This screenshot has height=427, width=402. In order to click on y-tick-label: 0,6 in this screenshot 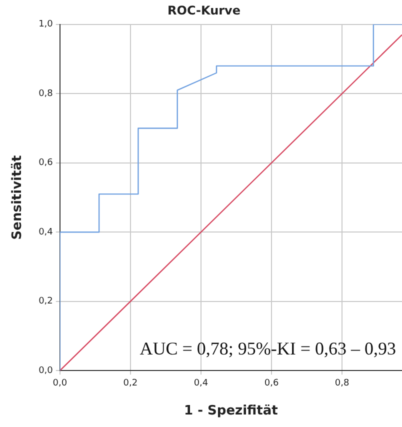, I will do `click(46, 163)`.